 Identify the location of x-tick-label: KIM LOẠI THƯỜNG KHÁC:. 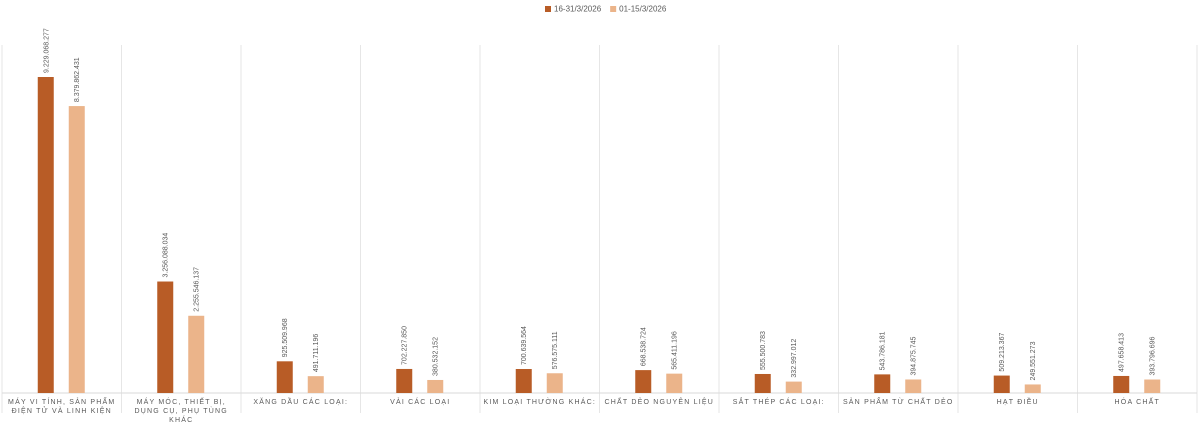
(539, 402).